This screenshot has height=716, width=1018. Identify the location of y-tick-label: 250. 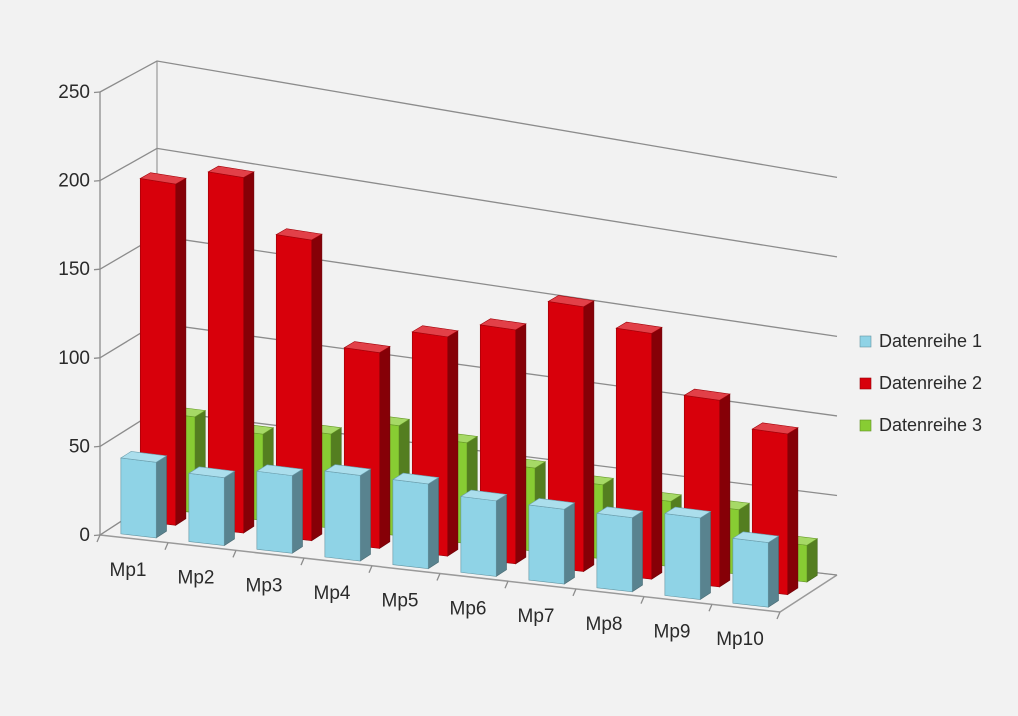
(74, 92).